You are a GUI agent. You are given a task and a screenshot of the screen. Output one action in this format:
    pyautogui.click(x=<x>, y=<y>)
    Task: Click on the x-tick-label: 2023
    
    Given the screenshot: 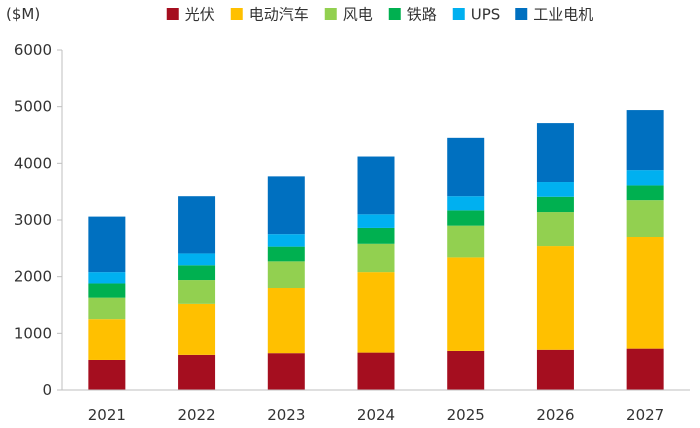 What is the action you would take?
    pyautogui.click(x=286, y=415)
    